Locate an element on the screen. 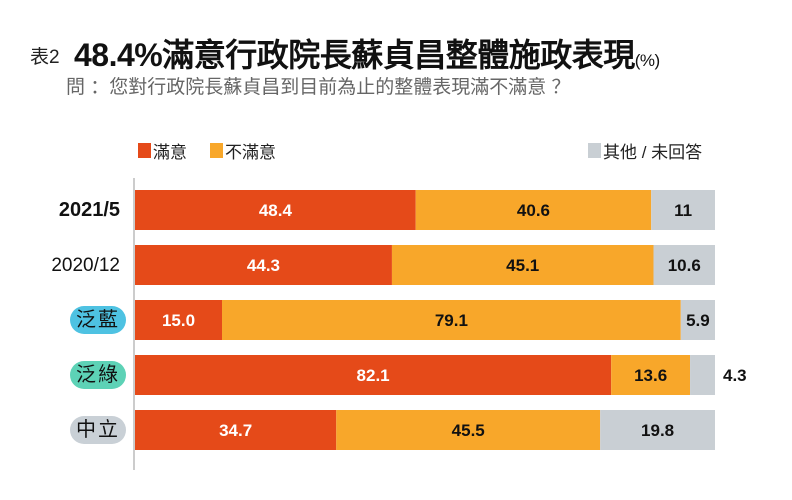 Image resolution: width=792 pixels, height=500 pixels. category-badge-pan-blue: 泛藍 is located at coordinates (98, 320).